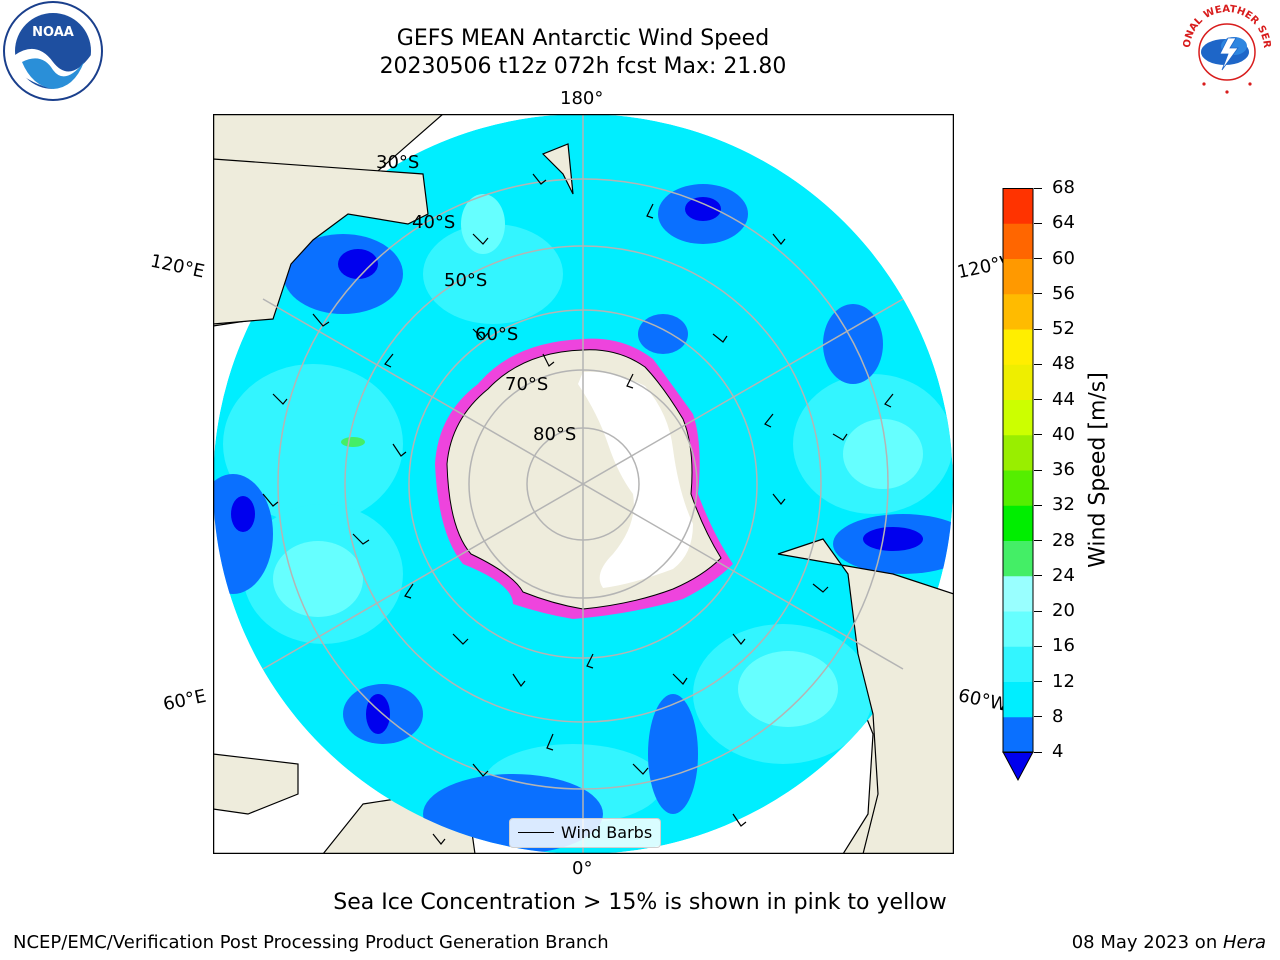  Describe the element at coordinates (434, 222) in the screenshot. I see `lat-label-40s: 40°S` at that location.